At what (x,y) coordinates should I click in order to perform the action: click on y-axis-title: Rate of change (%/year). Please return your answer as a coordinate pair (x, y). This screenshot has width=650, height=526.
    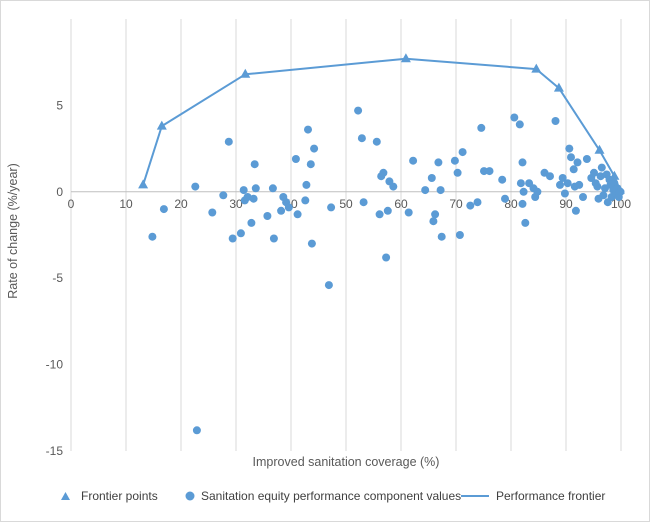
    Looking at the image, I should click on (13, 231).